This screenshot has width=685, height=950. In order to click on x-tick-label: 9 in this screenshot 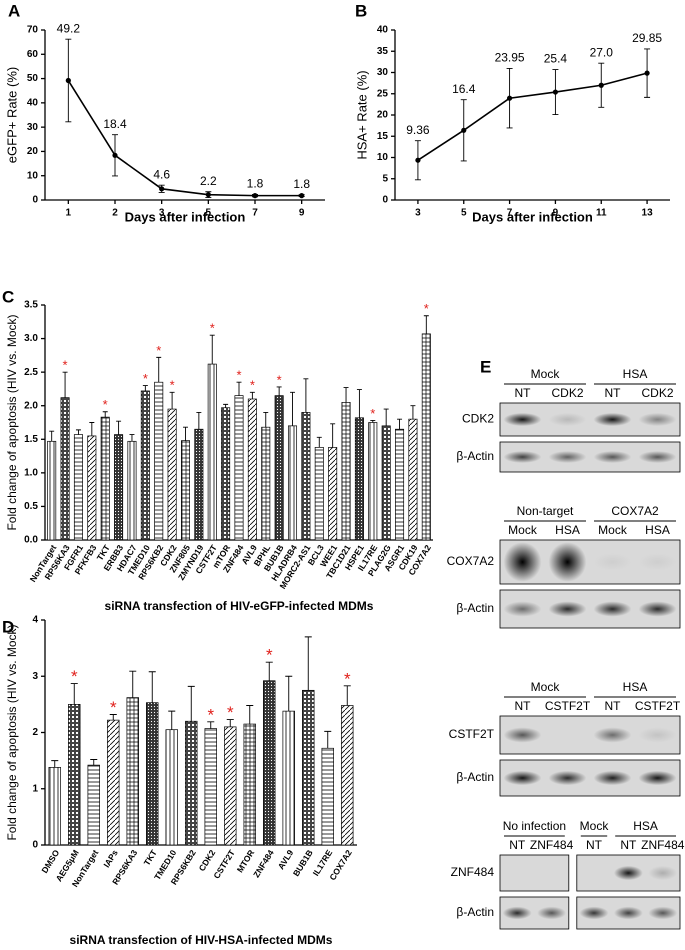, I will do `click(302, 213)`.